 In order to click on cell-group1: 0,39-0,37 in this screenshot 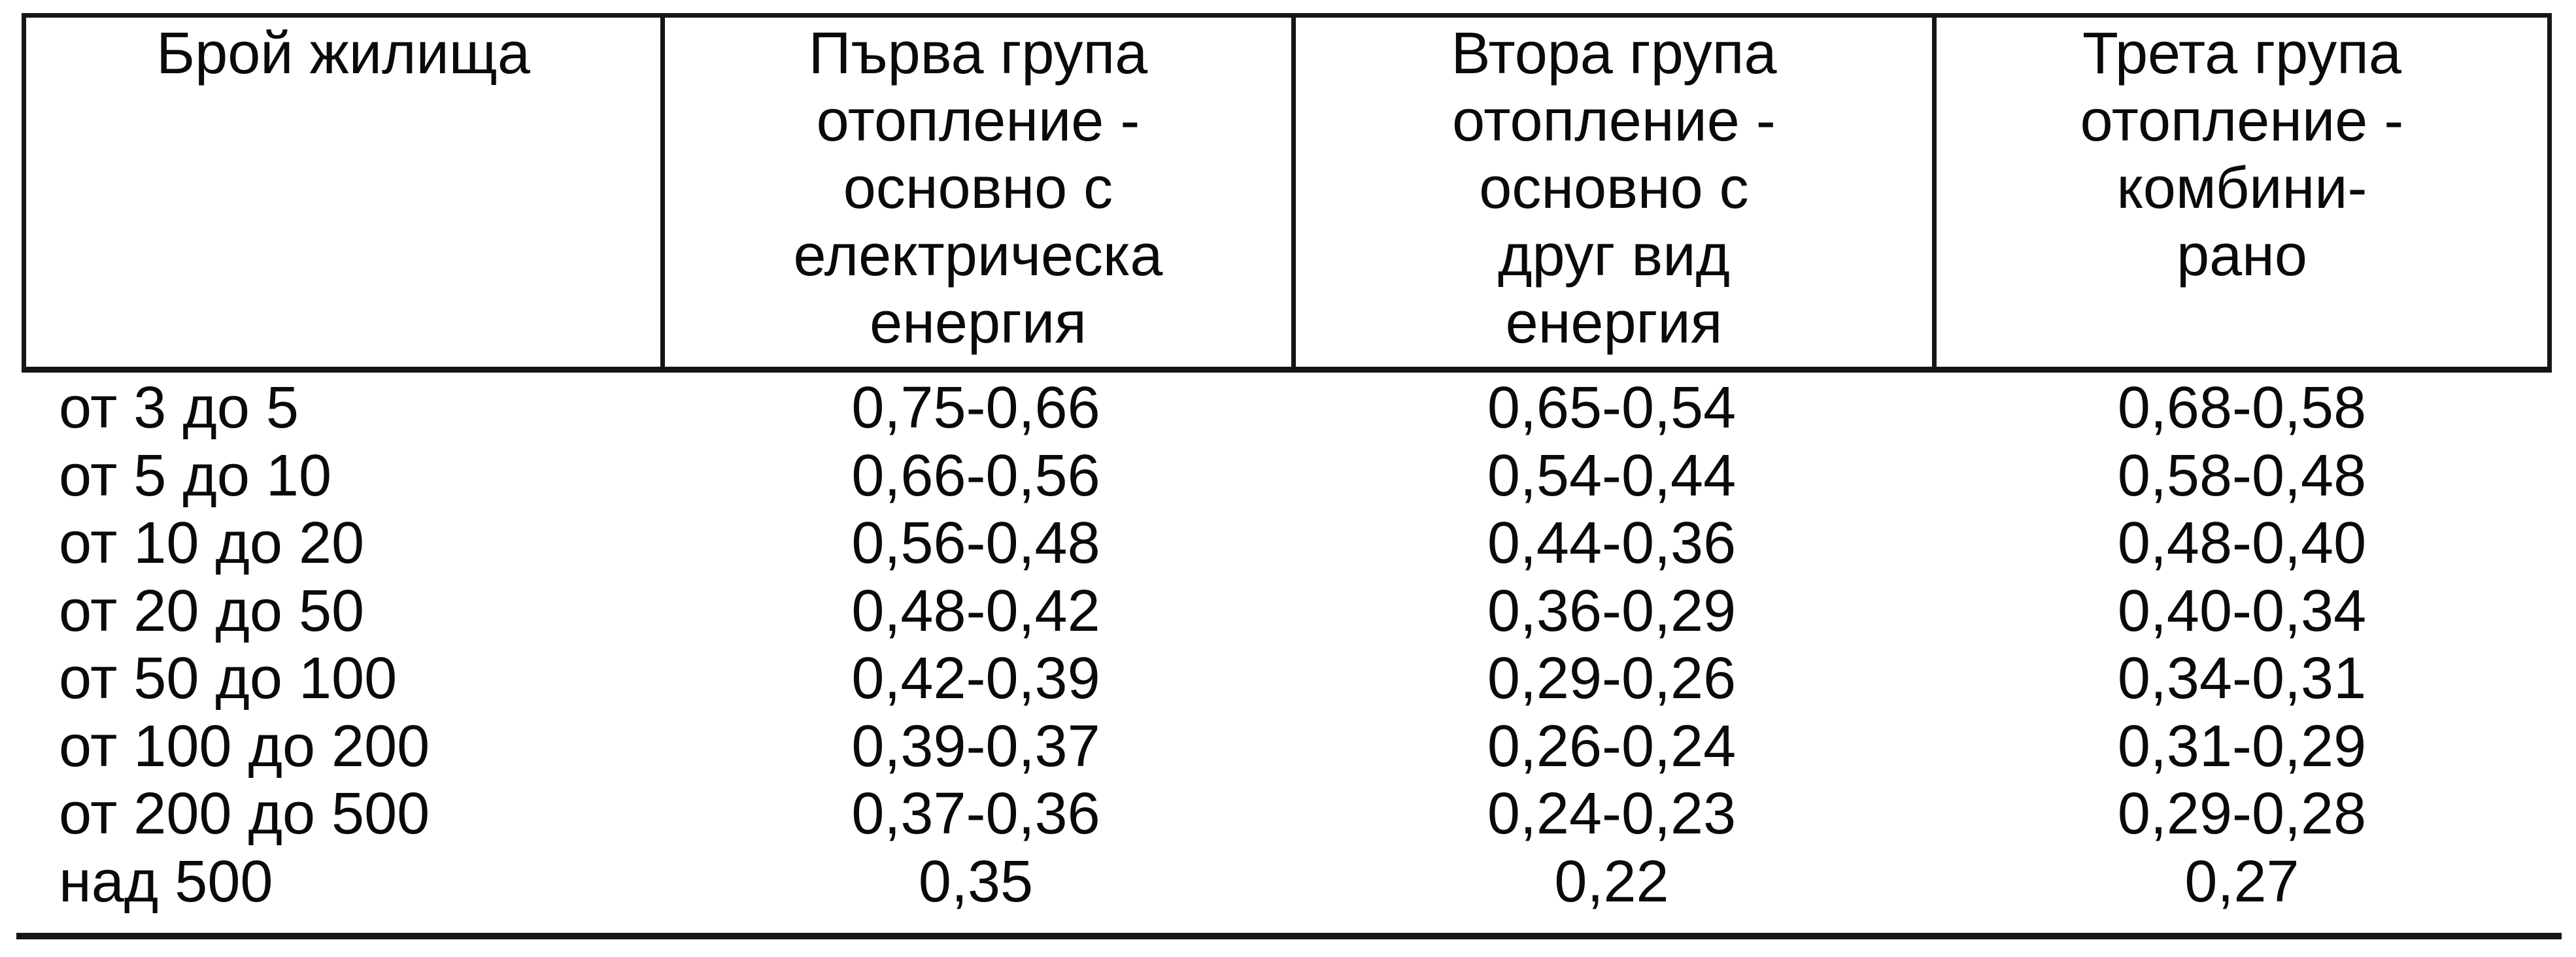, I will do `click(975, 746)`.